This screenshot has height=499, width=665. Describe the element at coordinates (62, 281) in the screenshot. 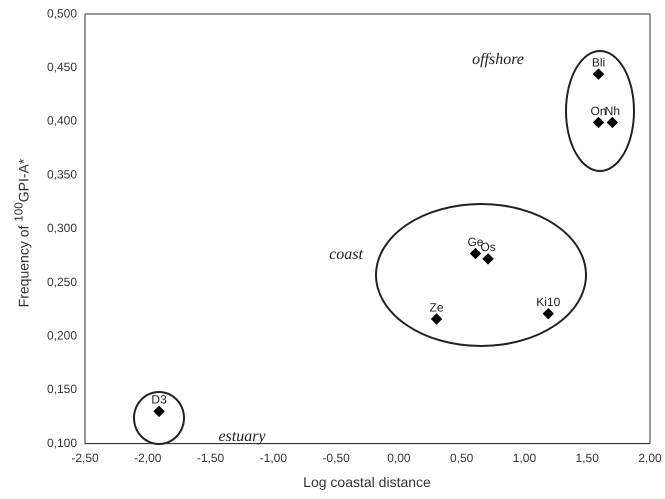

I see `y-tick-label: 0,250` at that location.